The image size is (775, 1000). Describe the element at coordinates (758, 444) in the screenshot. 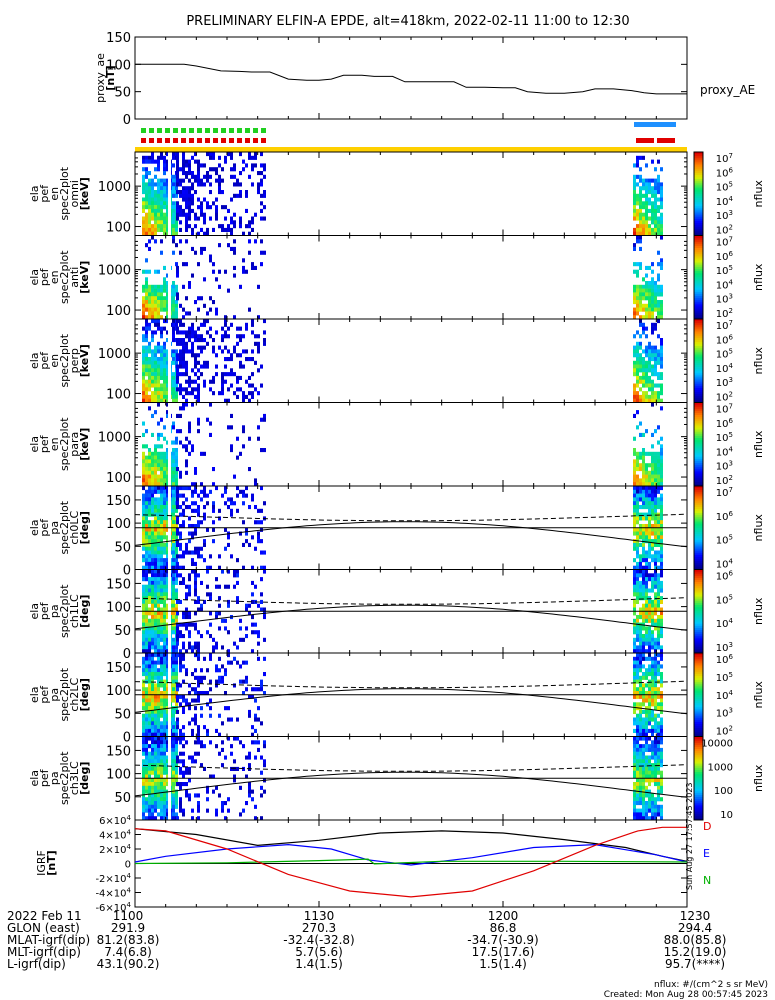

I see `colorbar-label: nflux` at that location.